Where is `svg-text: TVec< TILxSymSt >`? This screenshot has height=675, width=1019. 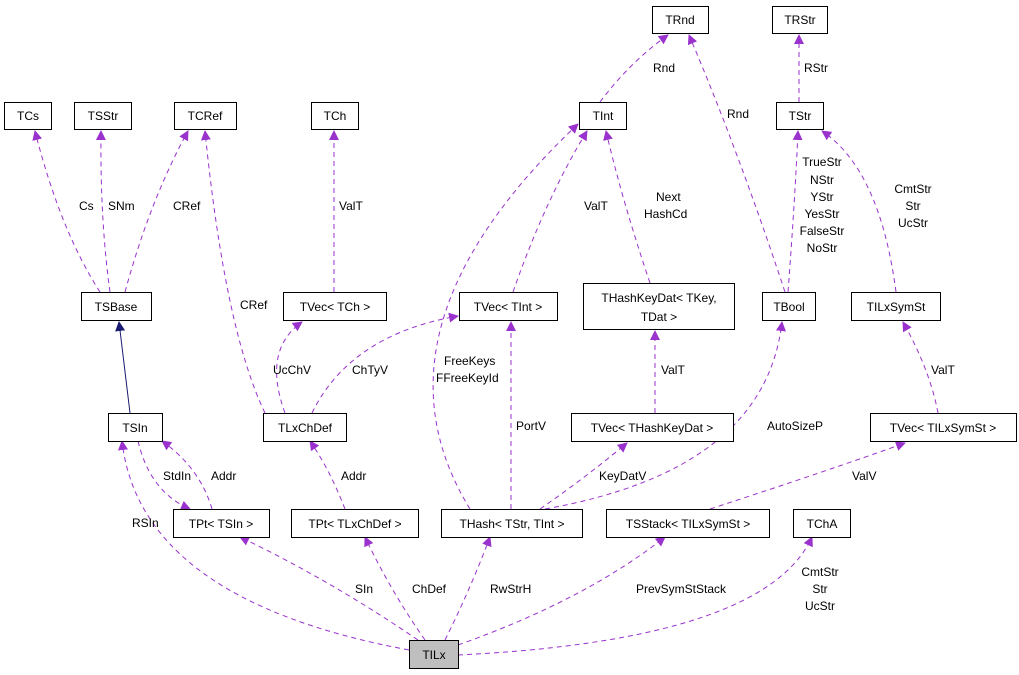
svg-text: TVec< TILxSymSt > is located at coordinates (943, 428).